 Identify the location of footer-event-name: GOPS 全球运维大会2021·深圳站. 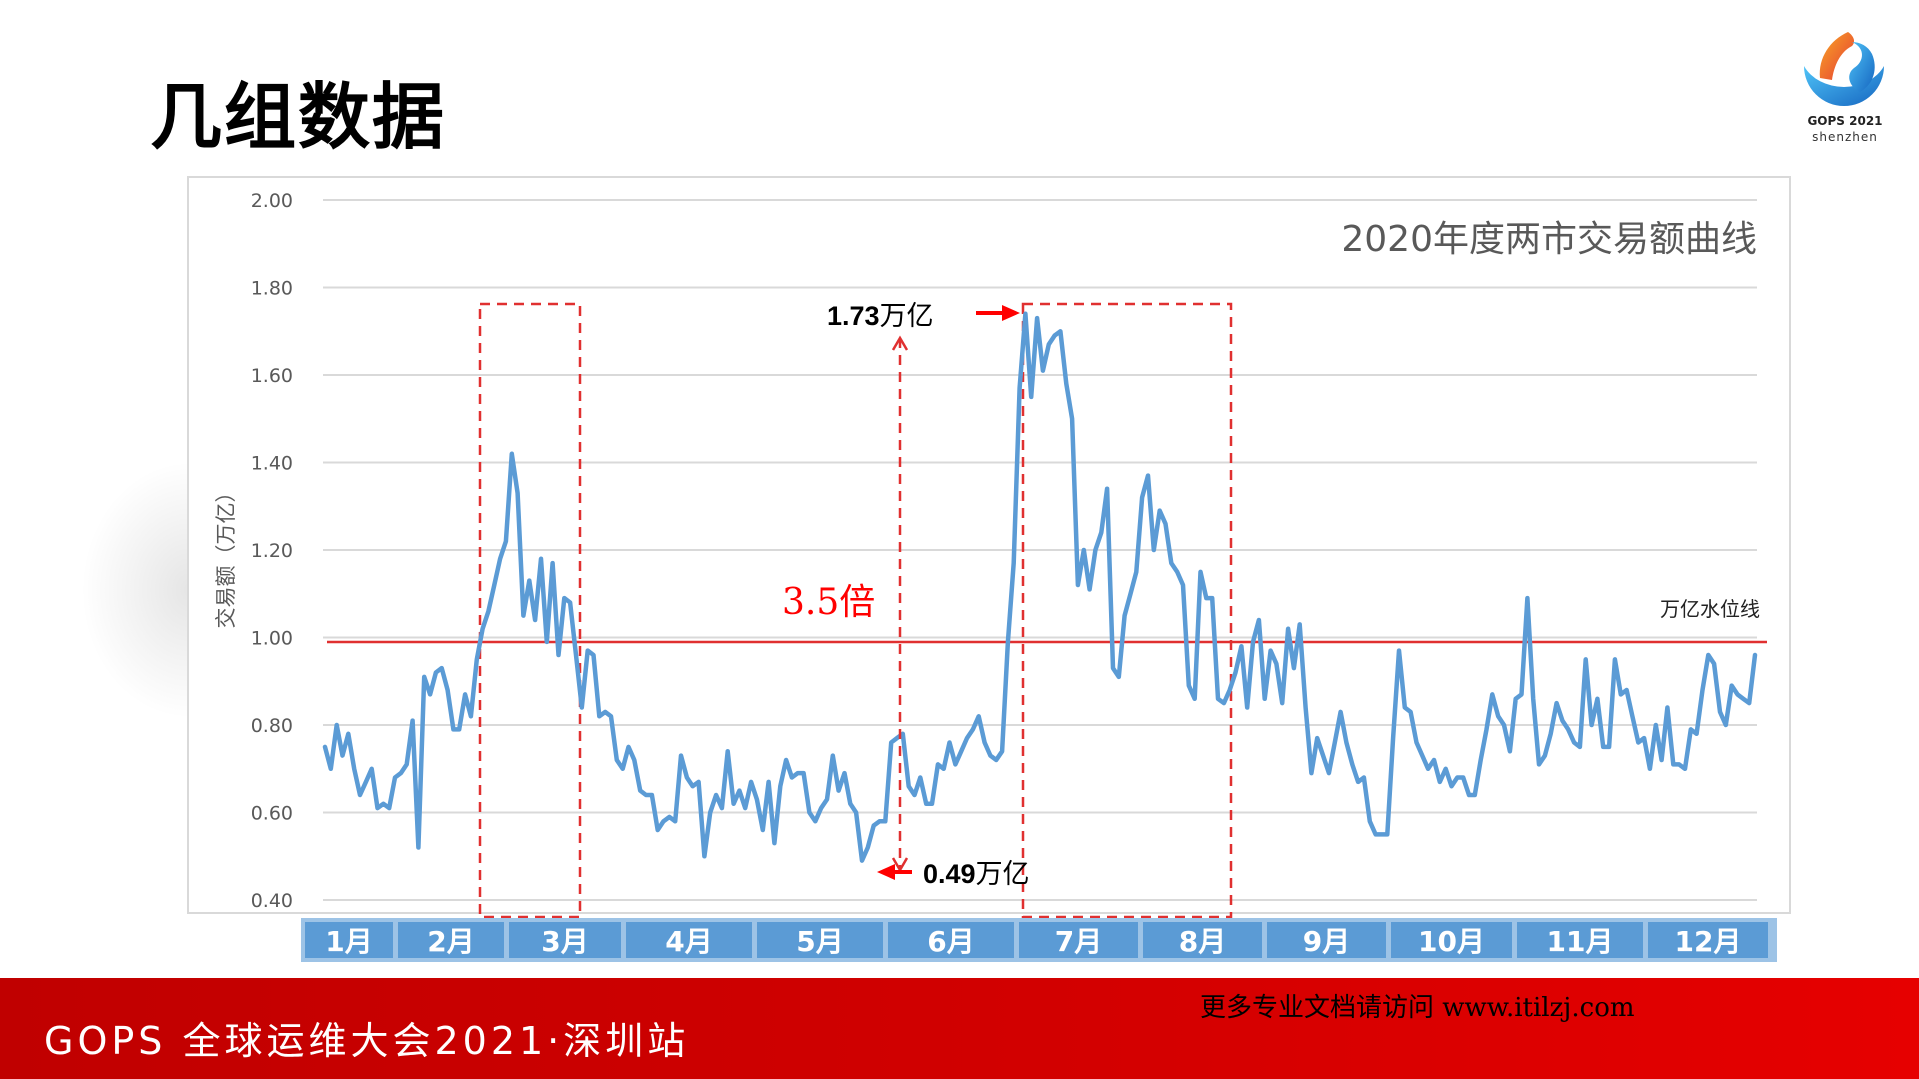
(367, 1041).